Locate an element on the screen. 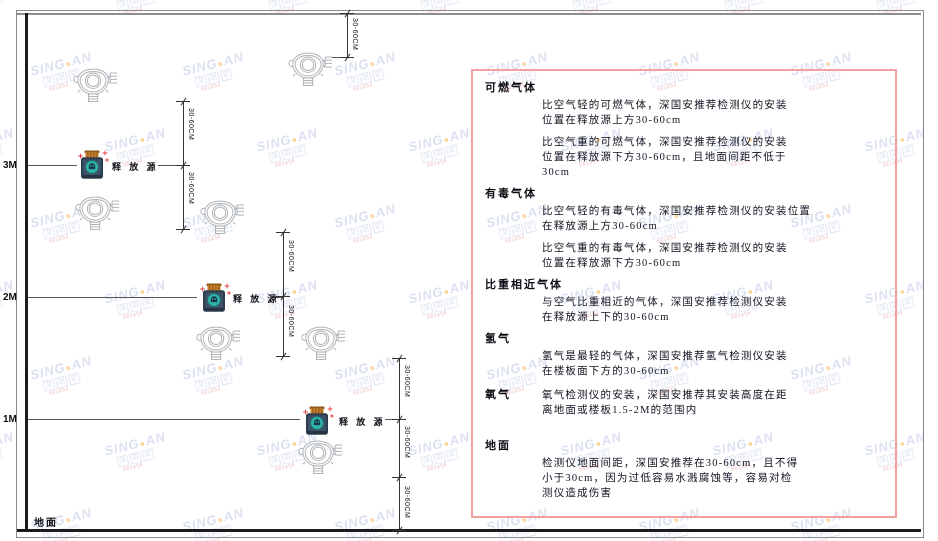  leader-2m is located at coordinates (112, 297).